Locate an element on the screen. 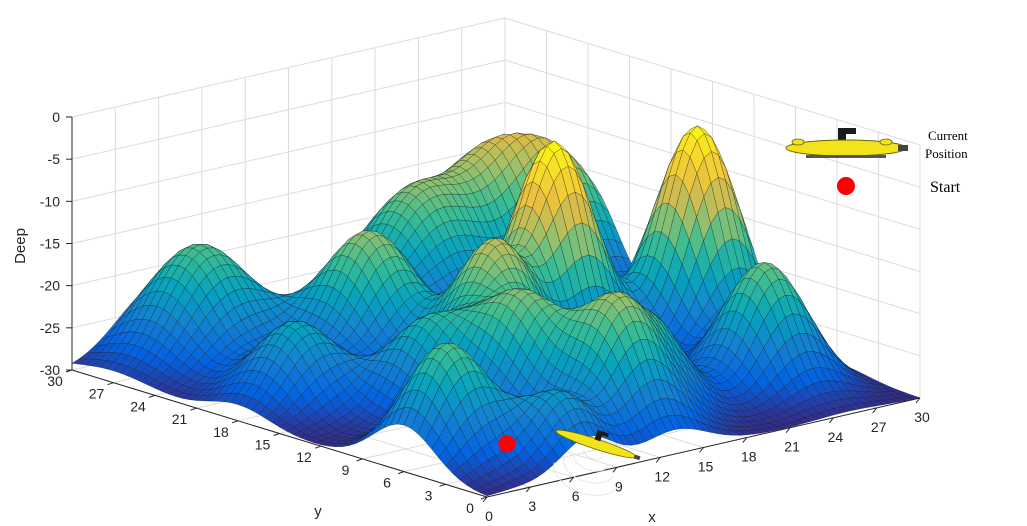 This screenshot has height=526, width=1027. legend-label-current-2: Position is located at coordinates (946, 153).